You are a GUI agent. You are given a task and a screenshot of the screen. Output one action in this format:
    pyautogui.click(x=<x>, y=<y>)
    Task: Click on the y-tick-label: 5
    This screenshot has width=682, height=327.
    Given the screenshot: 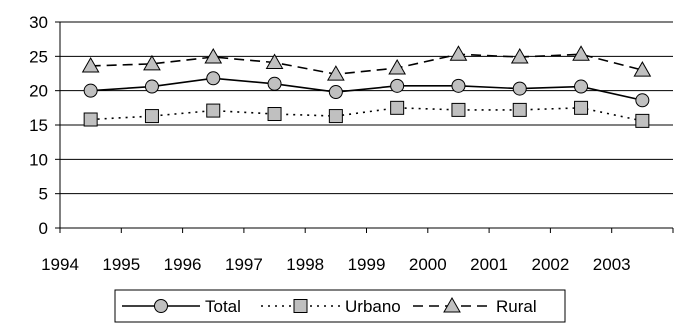 What is the action you would take?
    pyautogui.click(x=43, y=194)
    